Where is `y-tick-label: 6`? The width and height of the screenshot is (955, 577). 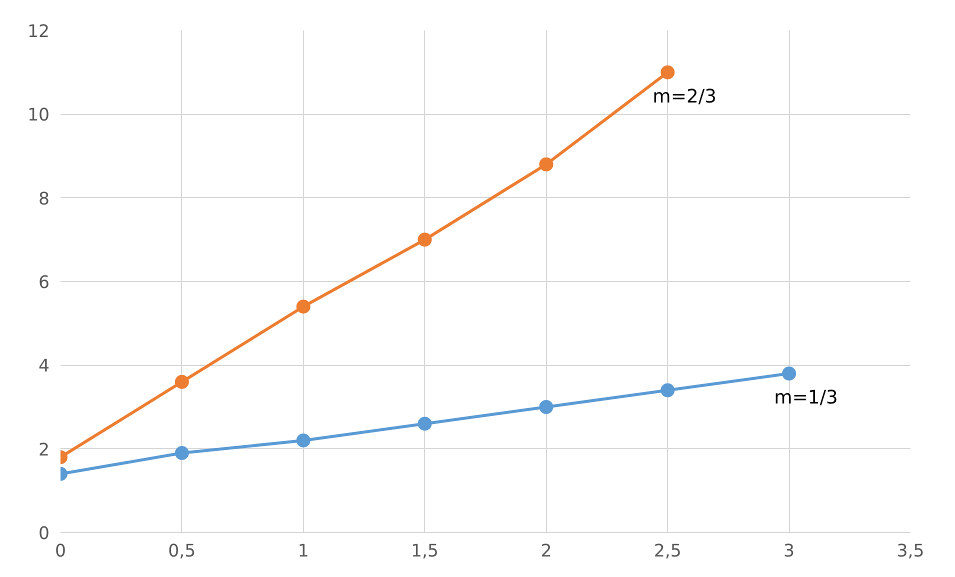
y-tick-label: 6 is located at coordinates (44, 283).